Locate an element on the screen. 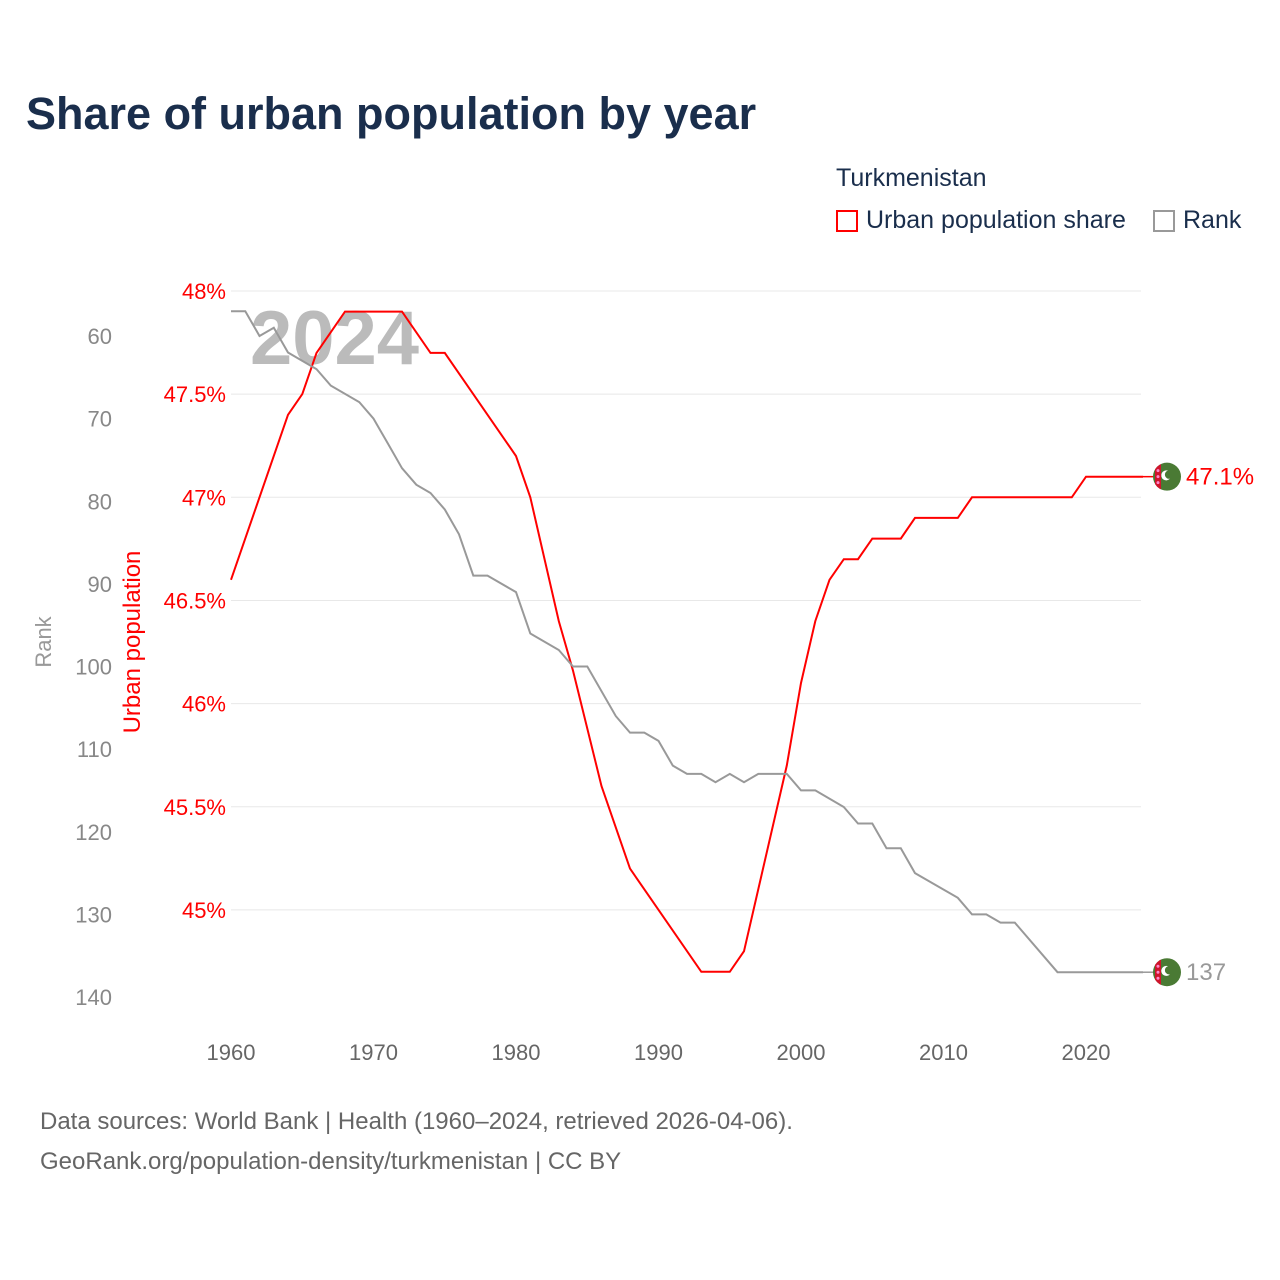  rank-tick-label: 110 is located at coordinates (94, 749).